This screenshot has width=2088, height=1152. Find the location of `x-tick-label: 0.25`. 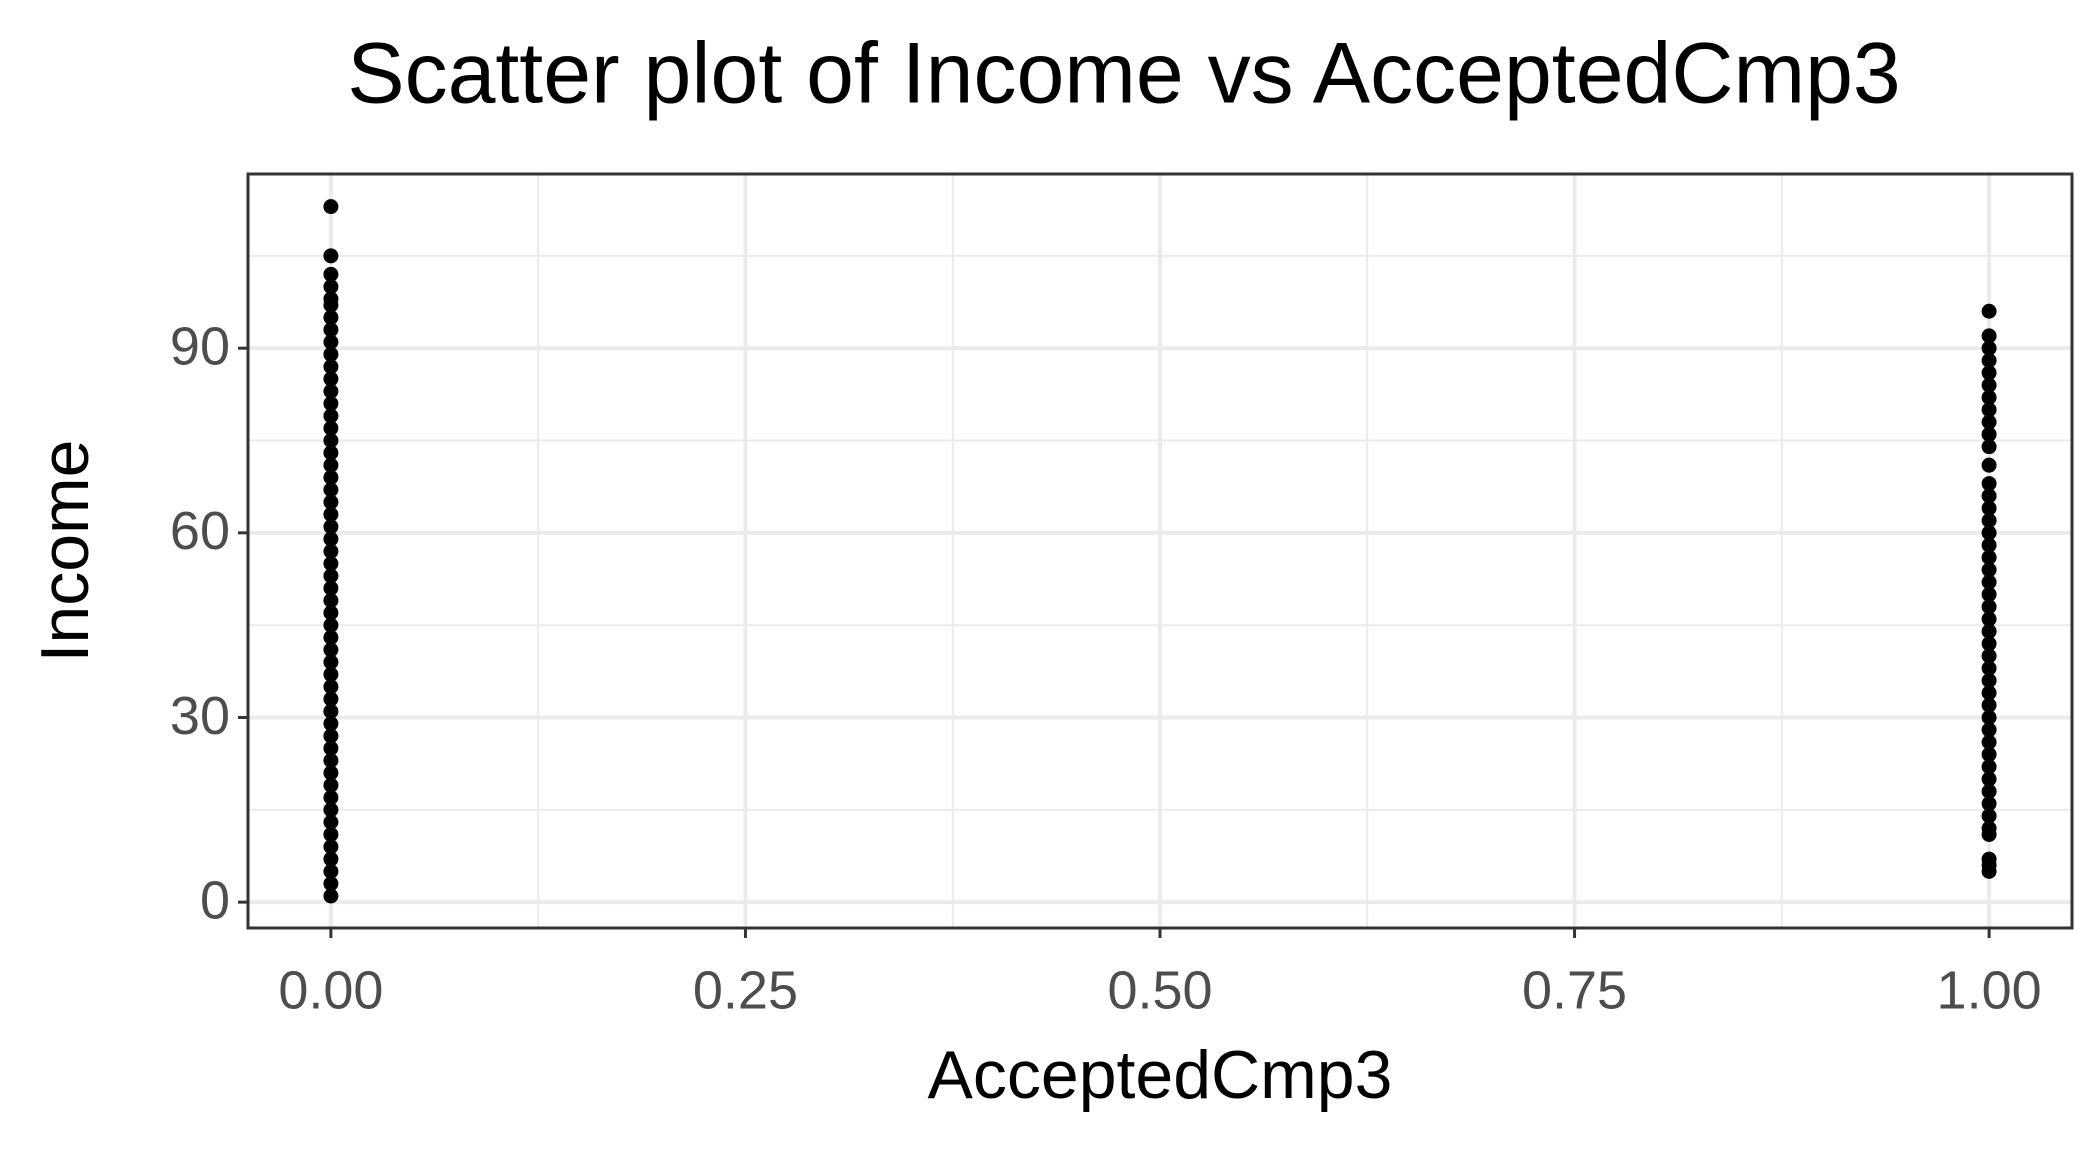

x-tick-label: 0.25 is located at coordinates (745, 990).